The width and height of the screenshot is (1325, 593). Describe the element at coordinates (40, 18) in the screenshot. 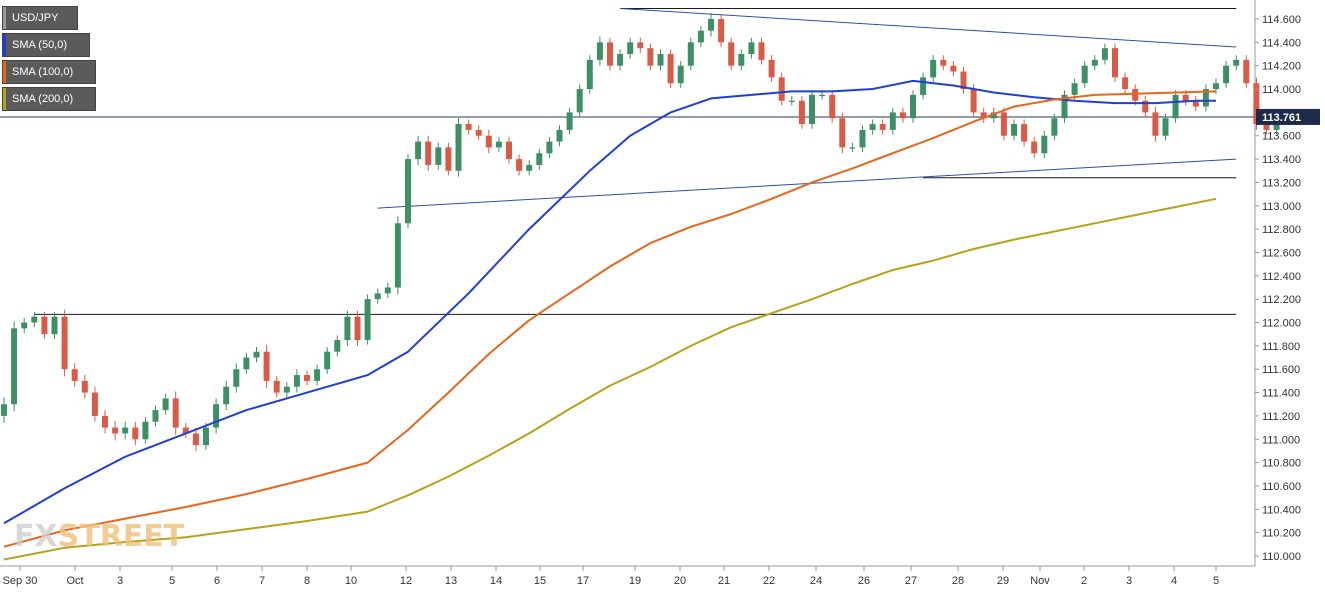

I see `legend-item-usdjpy: USD/JPY` at that location.